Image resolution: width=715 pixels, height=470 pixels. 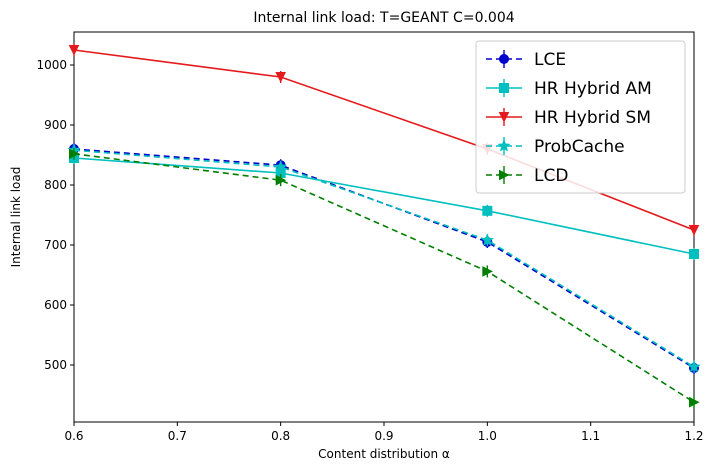 I want to click on legend-label: HR Hybrid AM, so click(x=593, y=89).